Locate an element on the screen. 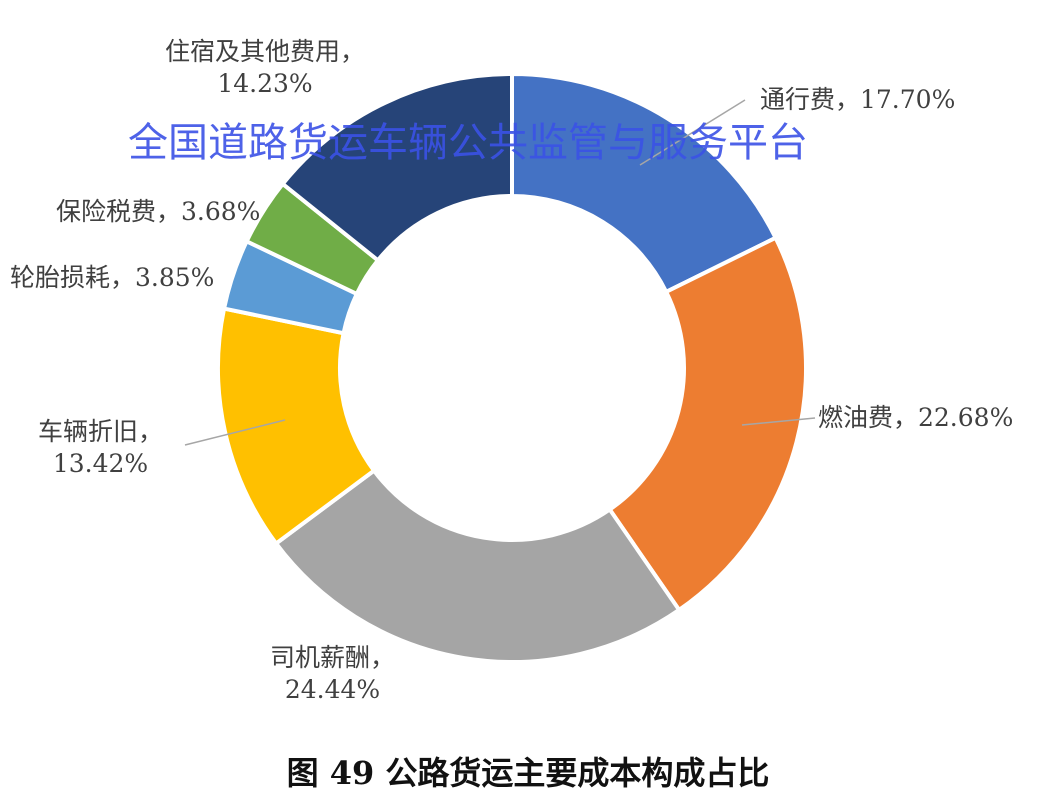 Image resolution: width=1056 pixels, height=806 pixels. label-toll: 通行费，17.70% is located at coordinates (858, 99).